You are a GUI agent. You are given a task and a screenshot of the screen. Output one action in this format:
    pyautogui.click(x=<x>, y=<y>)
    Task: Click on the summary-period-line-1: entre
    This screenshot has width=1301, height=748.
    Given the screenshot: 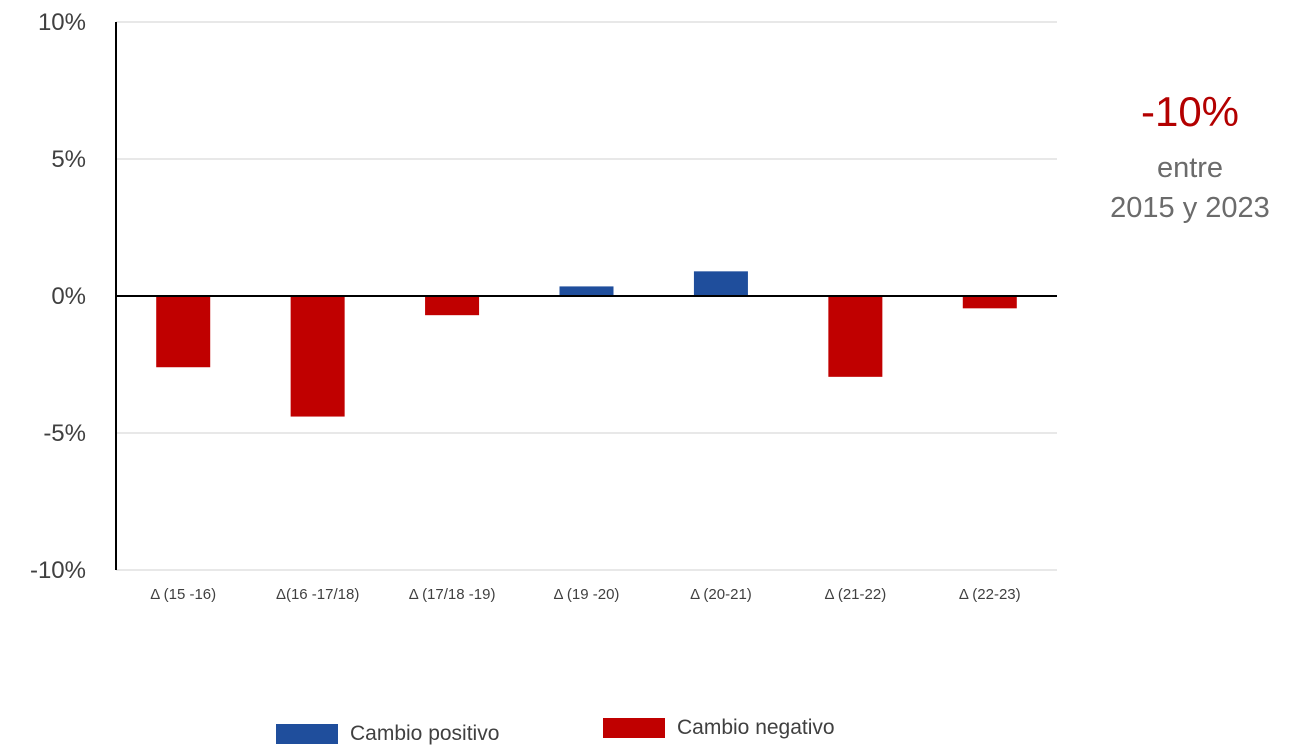 What is the action you would take?
    pyautogui.click(x=1190, y=168)
    